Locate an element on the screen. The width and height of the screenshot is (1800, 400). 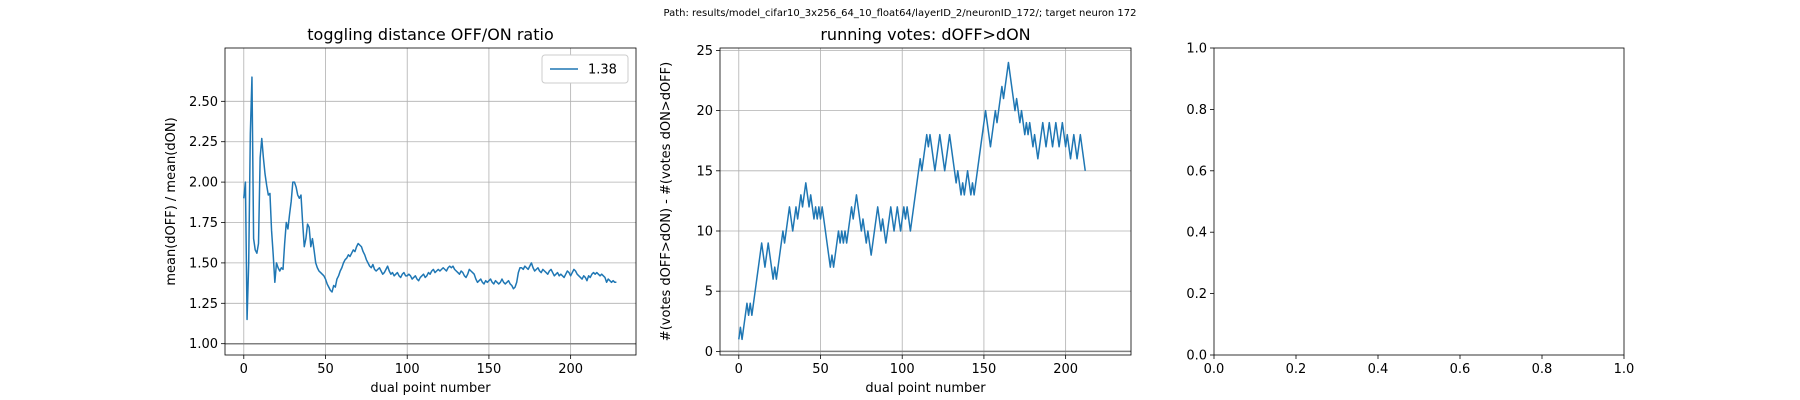
ratio-ytick-label-0: 1.00 is located at coordinates (203, 344).